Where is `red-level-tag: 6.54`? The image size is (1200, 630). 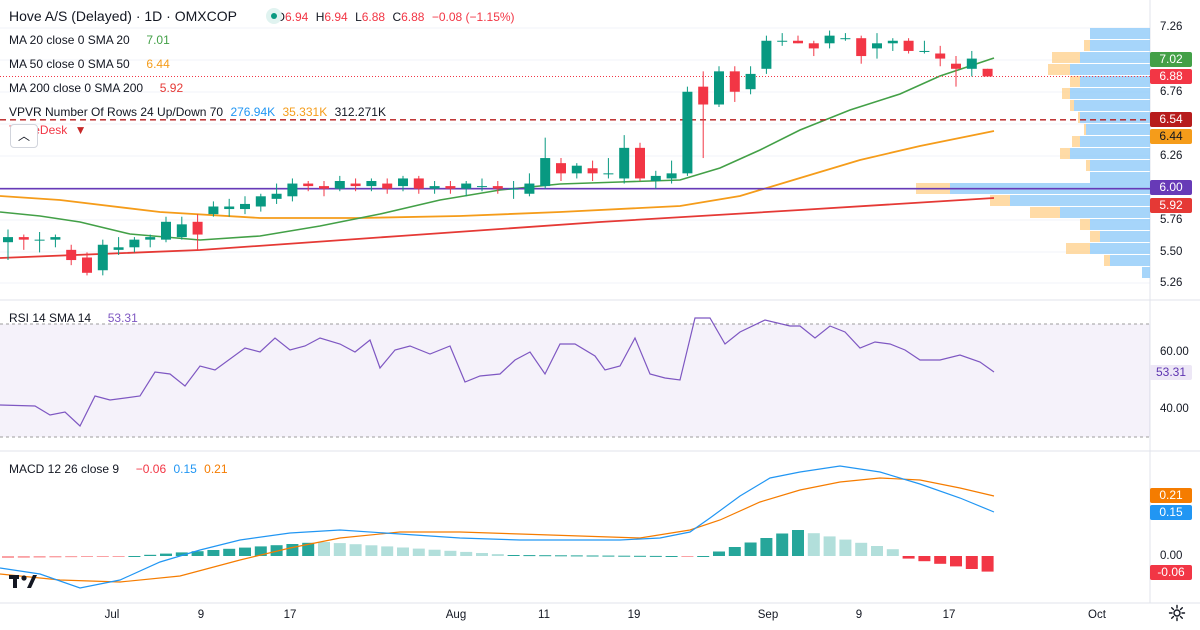 red-level-tag: 6.54 is located at coordinates (1171, 119).